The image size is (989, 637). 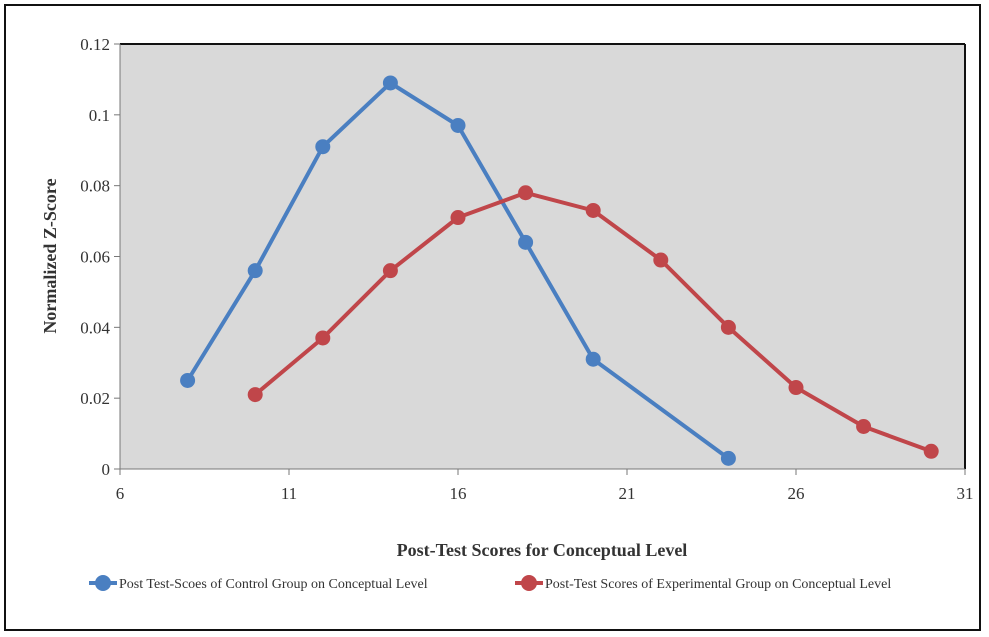 What do you see at coordinates (627, 493) in the screenshot?
I see `x-tick-label: 21` at bounding box center [627, 493].